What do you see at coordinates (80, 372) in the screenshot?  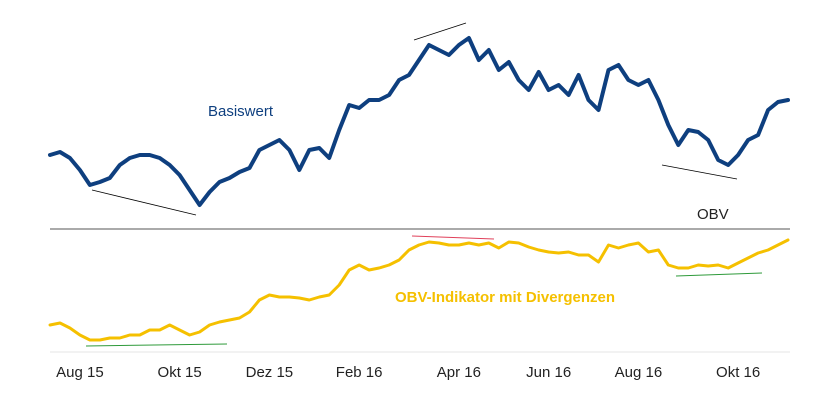 I see `x-tick-label: Aug 15` at bounding box center [80, 372].